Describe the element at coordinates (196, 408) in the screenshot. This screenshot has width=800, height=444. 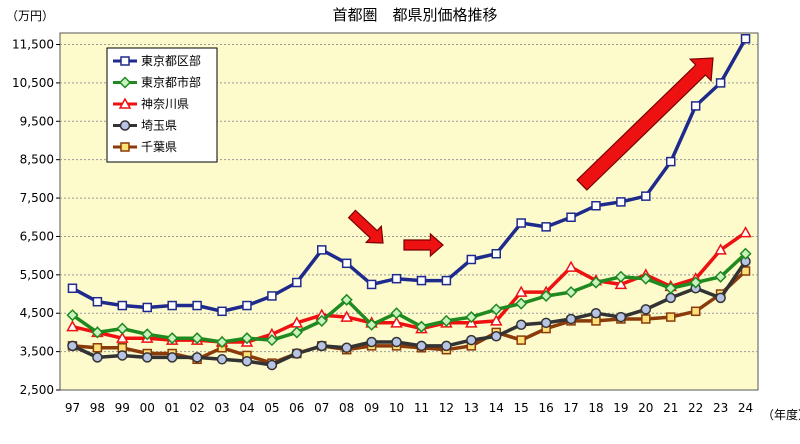
I see `x-tick-label: 02` at that location.